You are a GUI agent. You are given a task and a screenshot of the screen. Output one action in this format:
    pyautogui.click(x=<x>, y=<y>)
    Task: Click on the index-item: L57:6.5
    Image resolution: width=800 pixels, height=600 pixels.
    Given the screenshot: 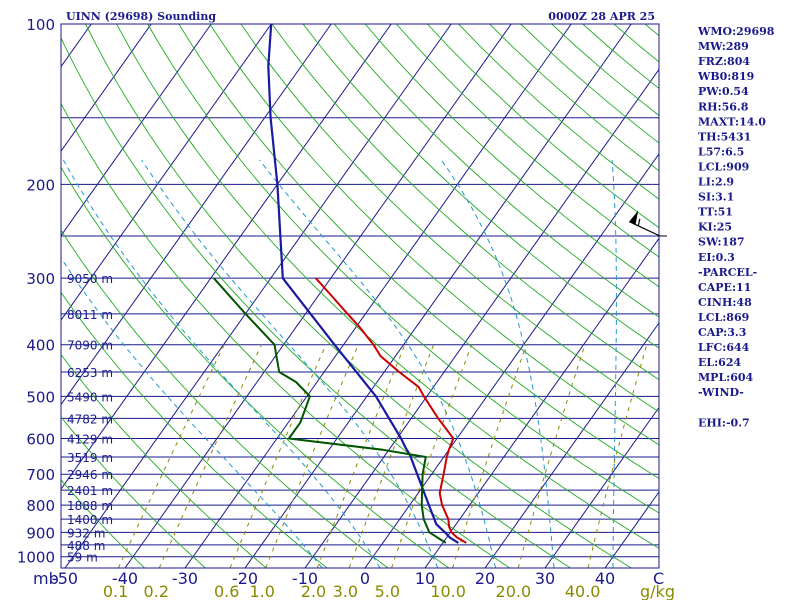 What is the action you would take?
    pyautogui.click(x=721, y=151)
    